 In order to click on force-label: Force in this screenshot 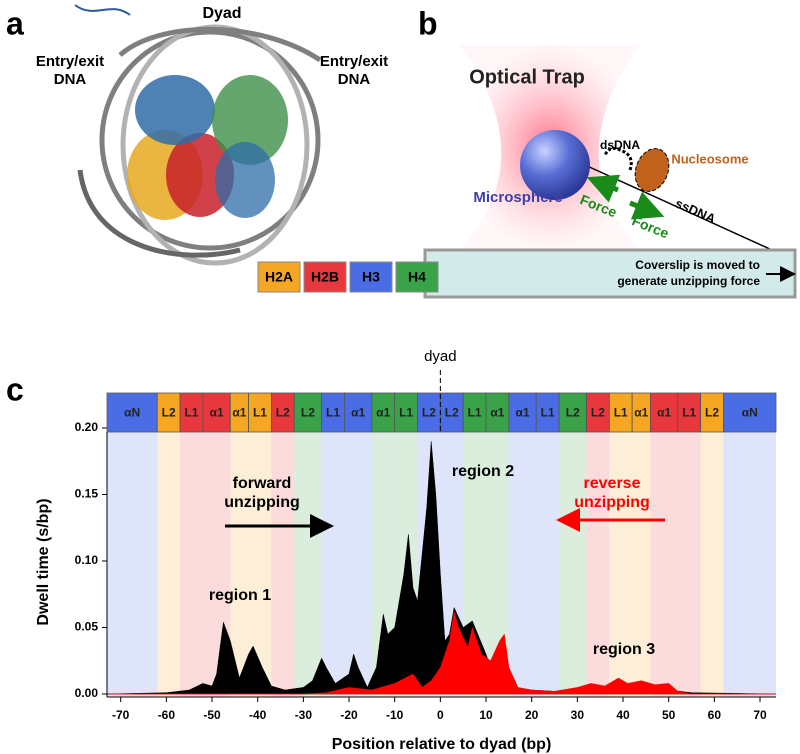, I will do `click(651, 226)`.